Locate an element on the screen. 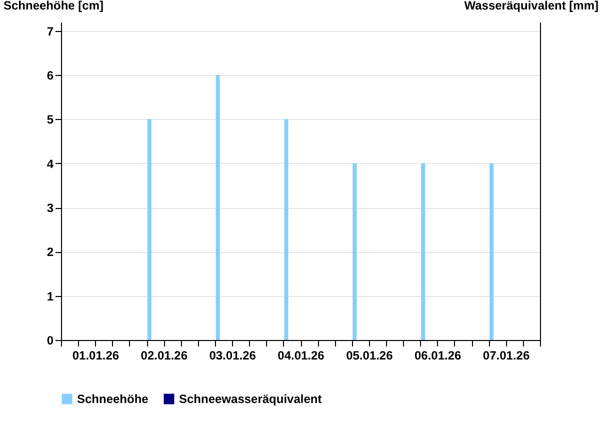 Image resolution: width=600 pixels, height=426 pixels. x-tick-label: 02.01.26 is located at coordinates (164, 355).